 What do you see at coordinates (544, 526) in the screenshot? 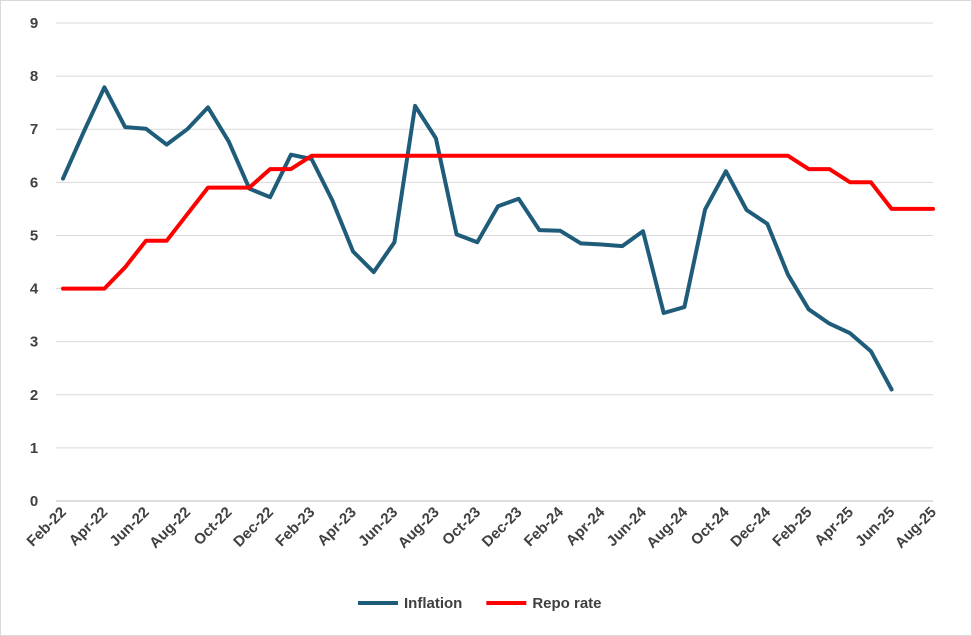
I see `x-tick-label: Feb-24` at bounding box center [544, 526].